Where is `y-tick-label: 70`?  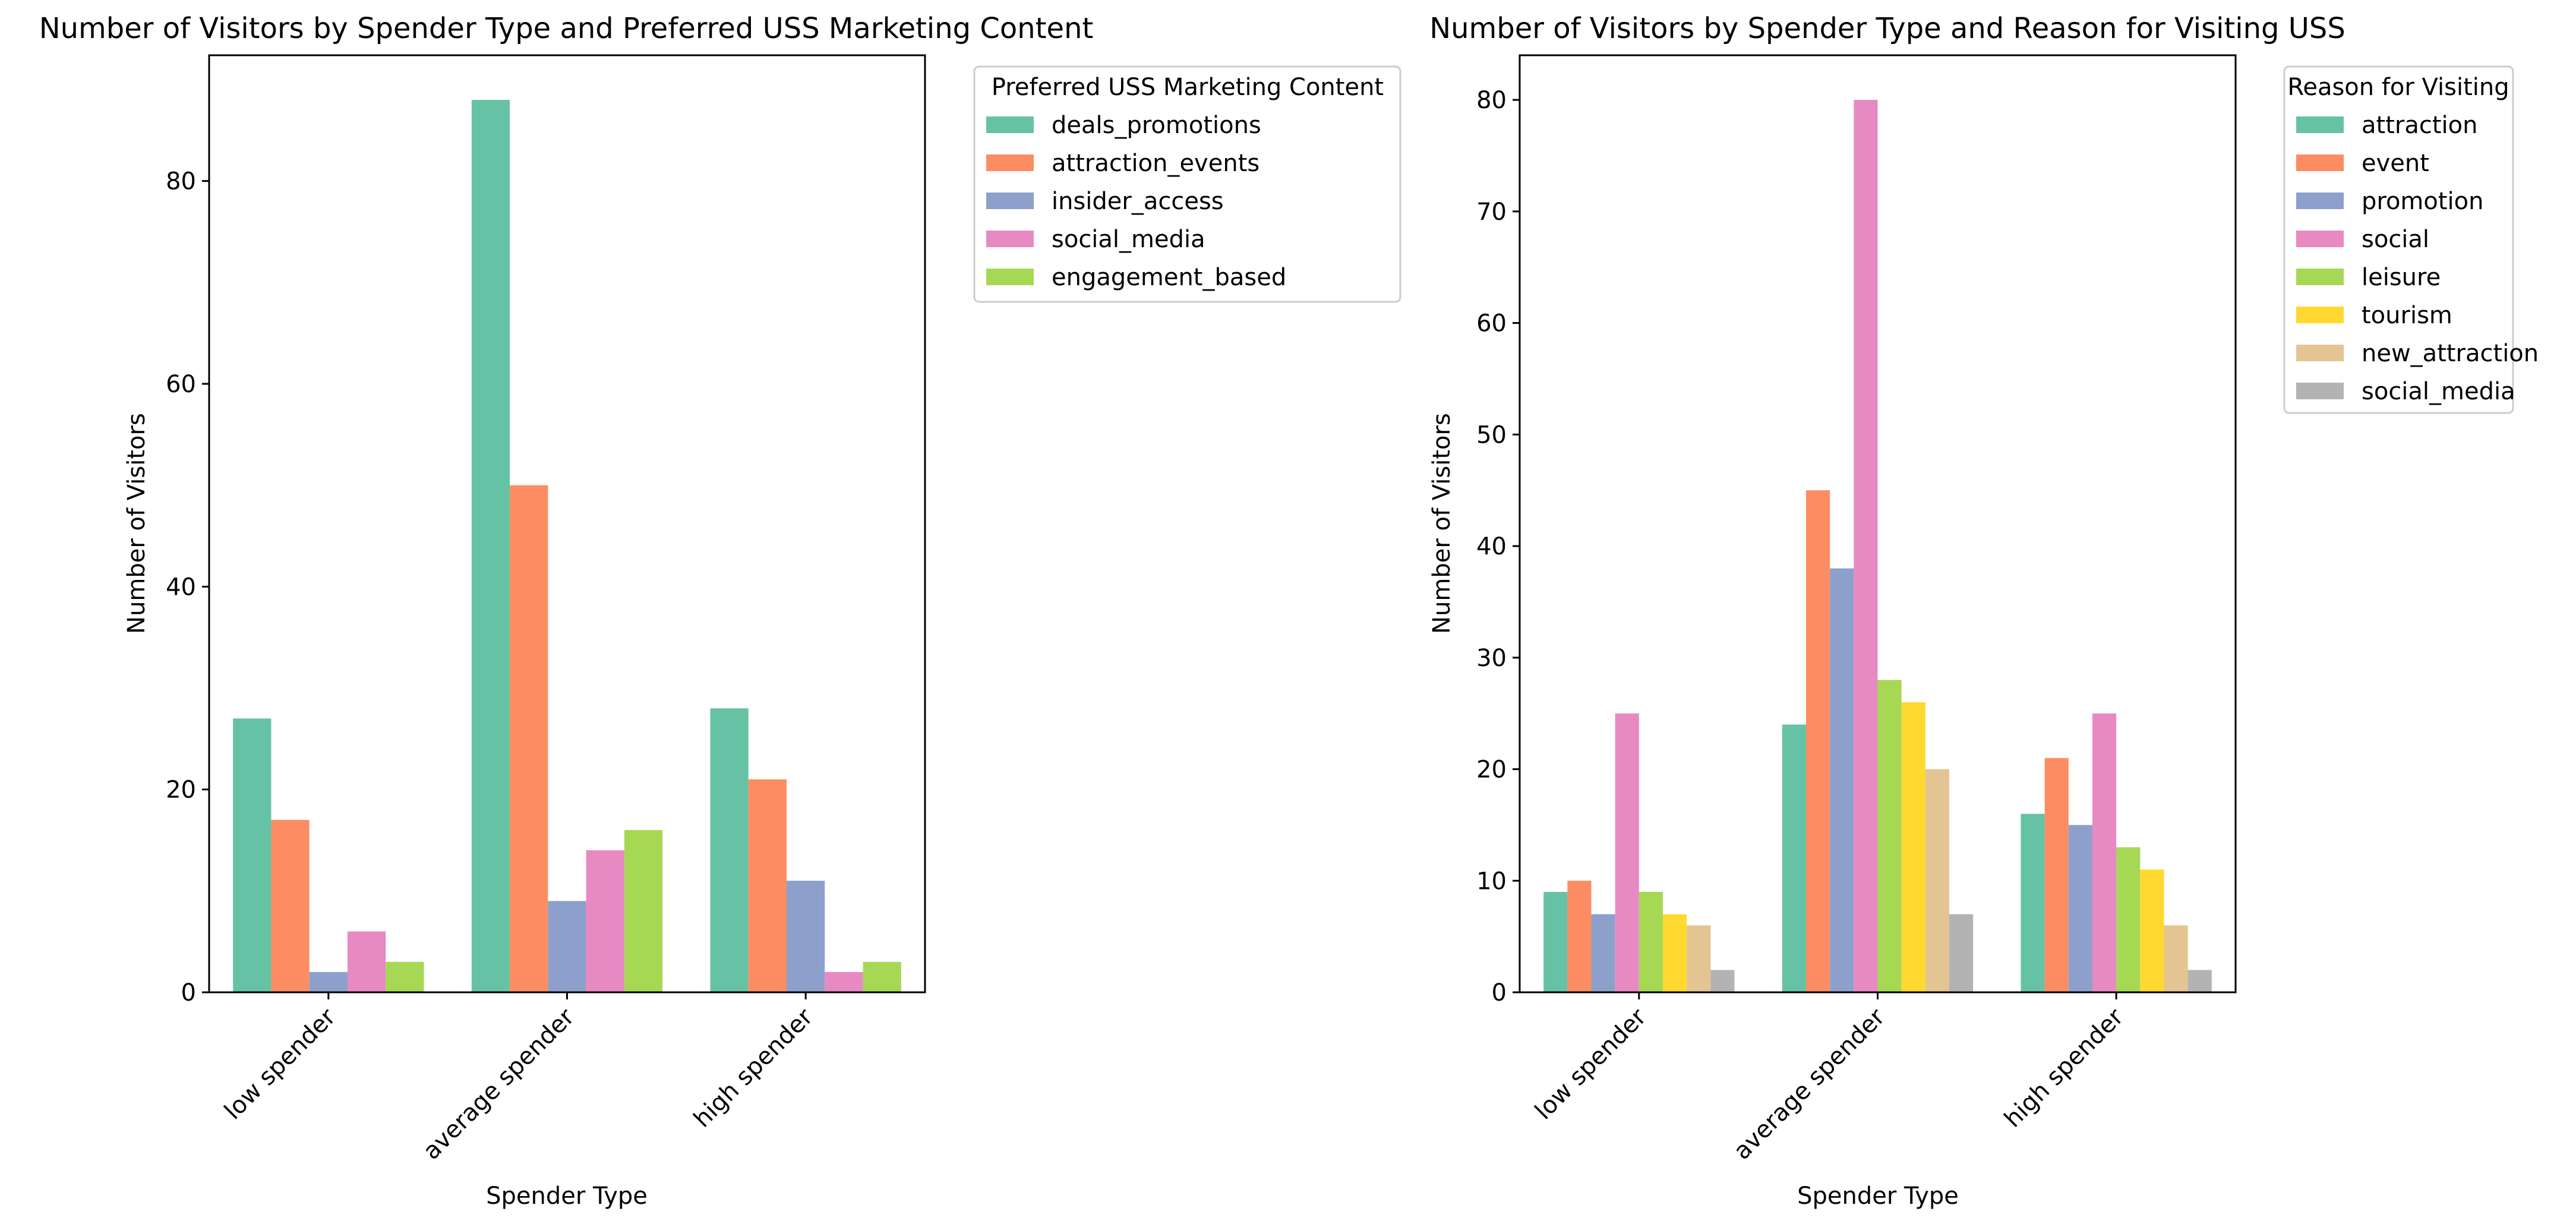 y-tick-label: 70 is located at coordinates (1491, 212).